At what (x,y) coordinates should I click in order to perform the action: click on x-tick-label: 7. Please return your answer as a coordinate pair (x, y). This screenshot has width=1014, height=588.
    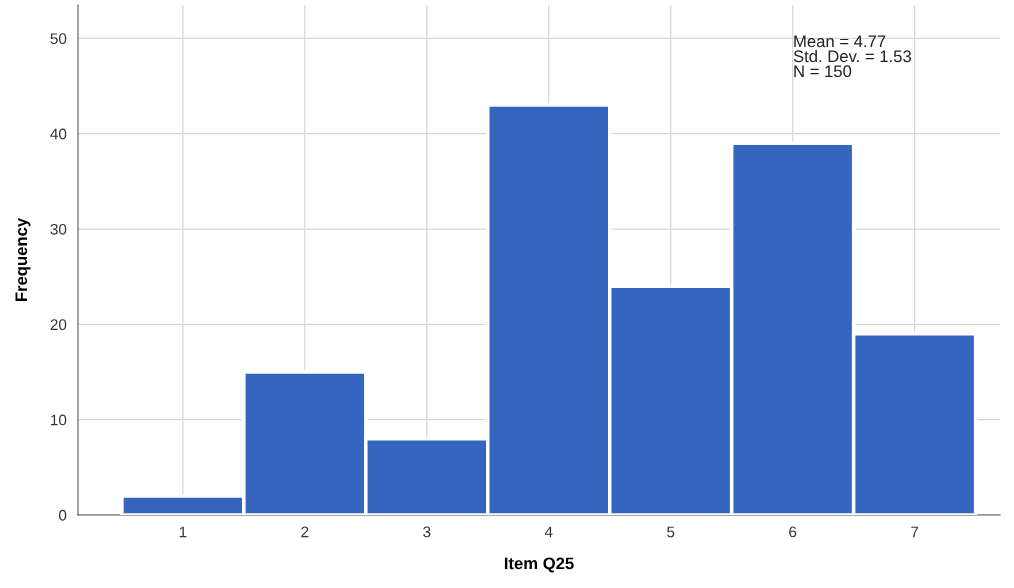
    Looking at the image, I should click on (915, 532).